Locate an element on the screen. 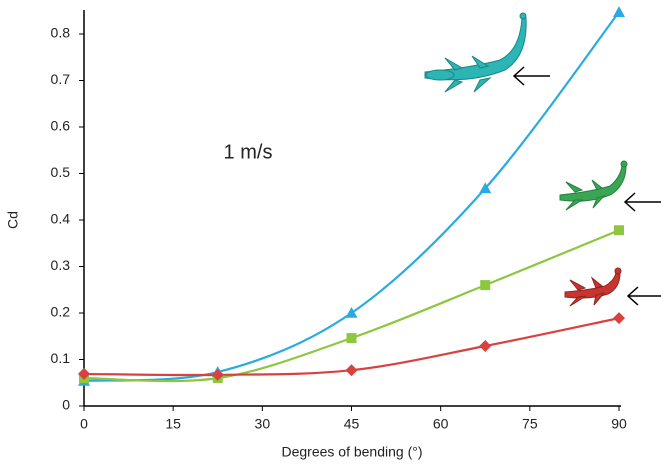 Image resolution: width=661 pixels, height=472 pixels. x-tick-label: 30 is located at coordinates (263, 424).